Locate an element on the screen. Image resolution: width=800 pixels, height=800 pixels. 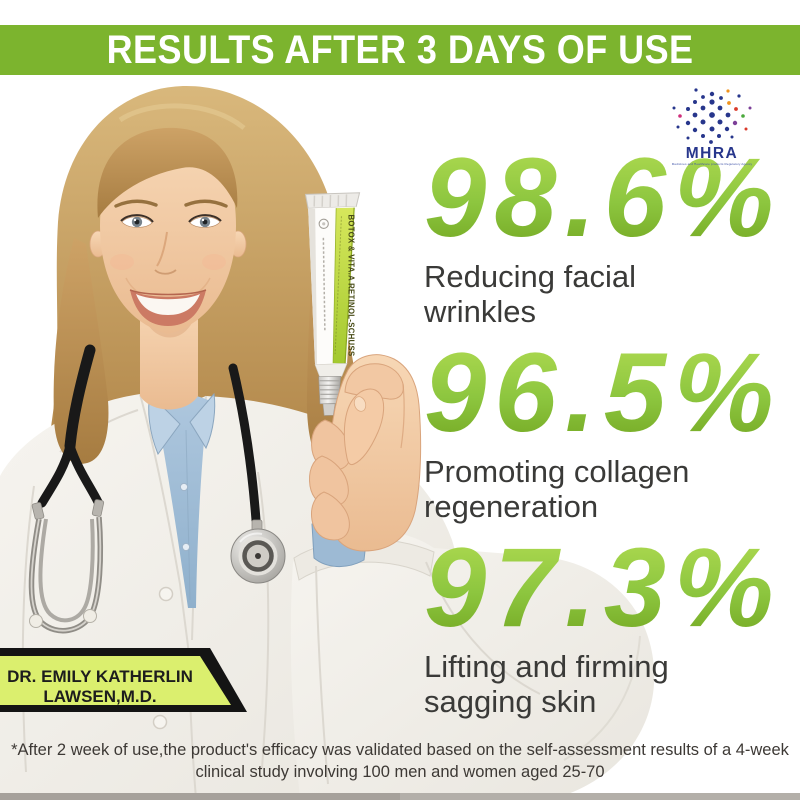
stat-block-collagen: 96.5% Promoting collagen regeneration is located at coordinates (607, 430).